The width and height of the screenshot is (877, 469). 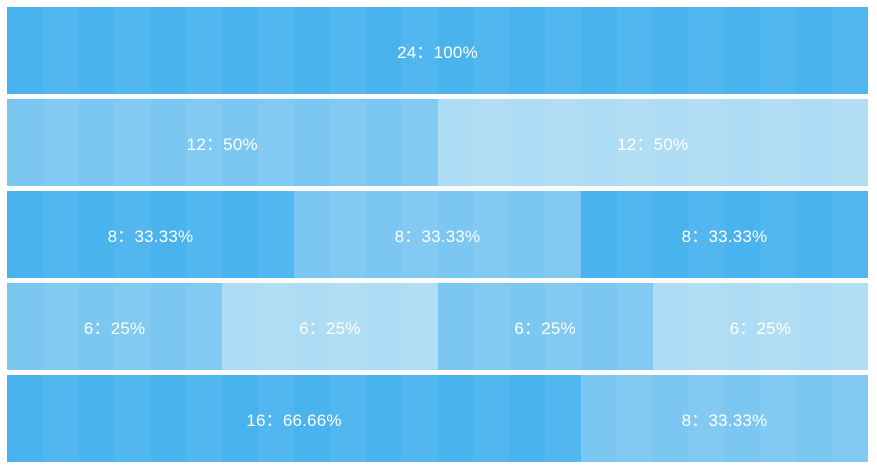 I want to click on grid-col-16: 16：66.66%, so click(x=294, y=418).